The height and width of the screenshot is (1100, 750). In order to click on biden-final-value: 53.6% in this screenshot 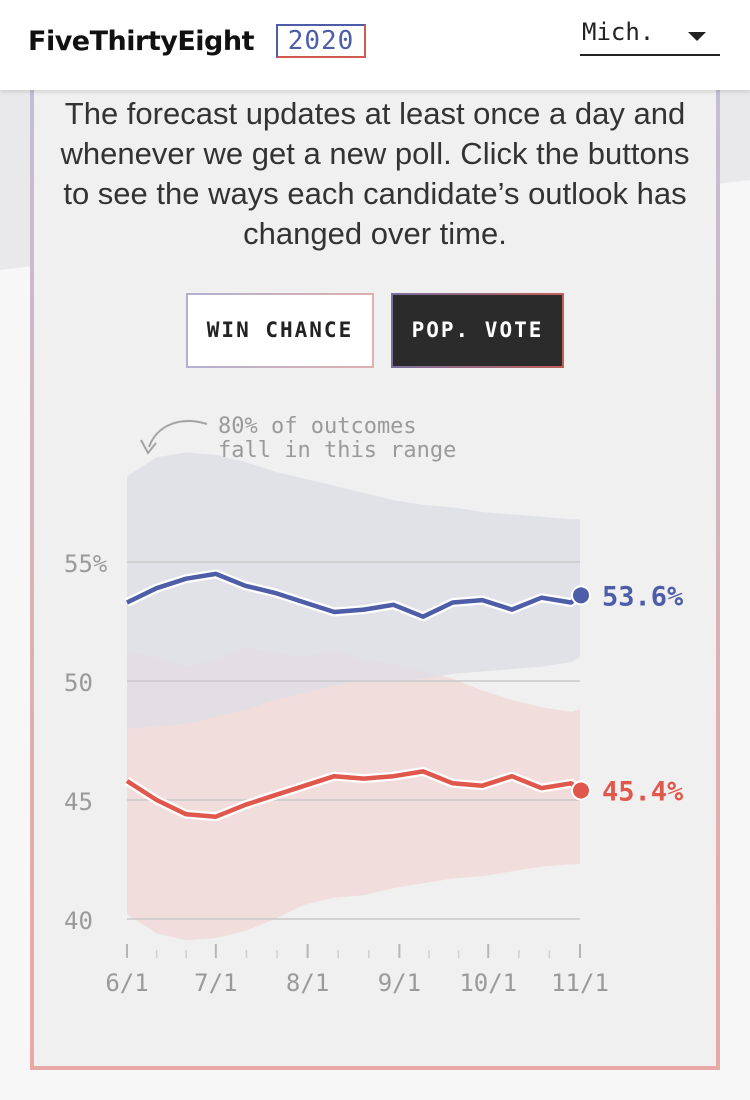, I will do `click(643, 596)`.